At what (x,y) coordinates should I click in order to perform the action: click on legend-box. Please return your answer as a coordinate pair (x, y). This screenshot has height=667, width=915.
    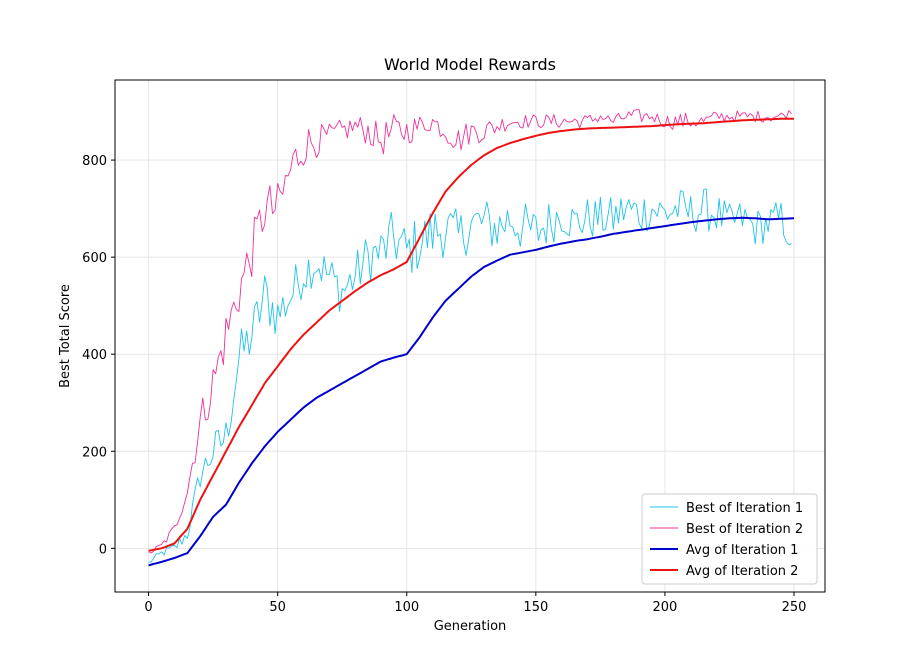
    Looking at the image, I should click on (729, 539).